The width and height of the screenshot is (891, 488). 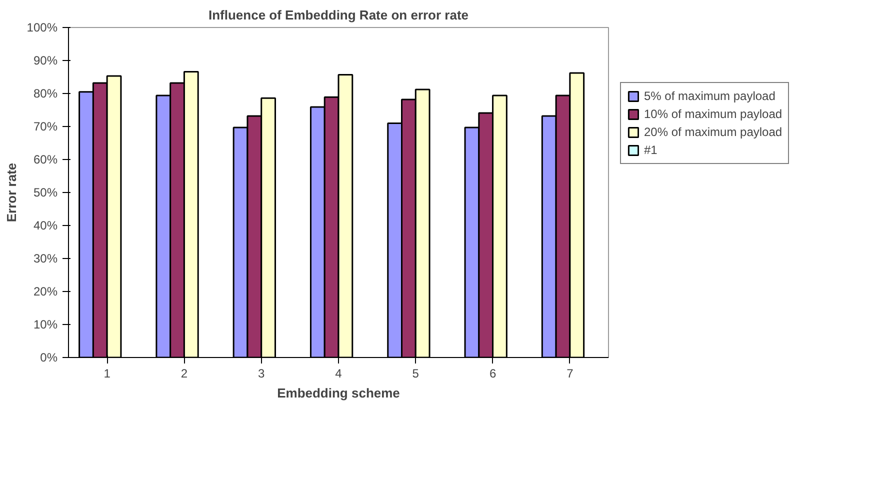 What do you see at coordinates (49, 357) in the screenshot?
I see `y-tick-label: 0%` at bounding box center [49, 357].